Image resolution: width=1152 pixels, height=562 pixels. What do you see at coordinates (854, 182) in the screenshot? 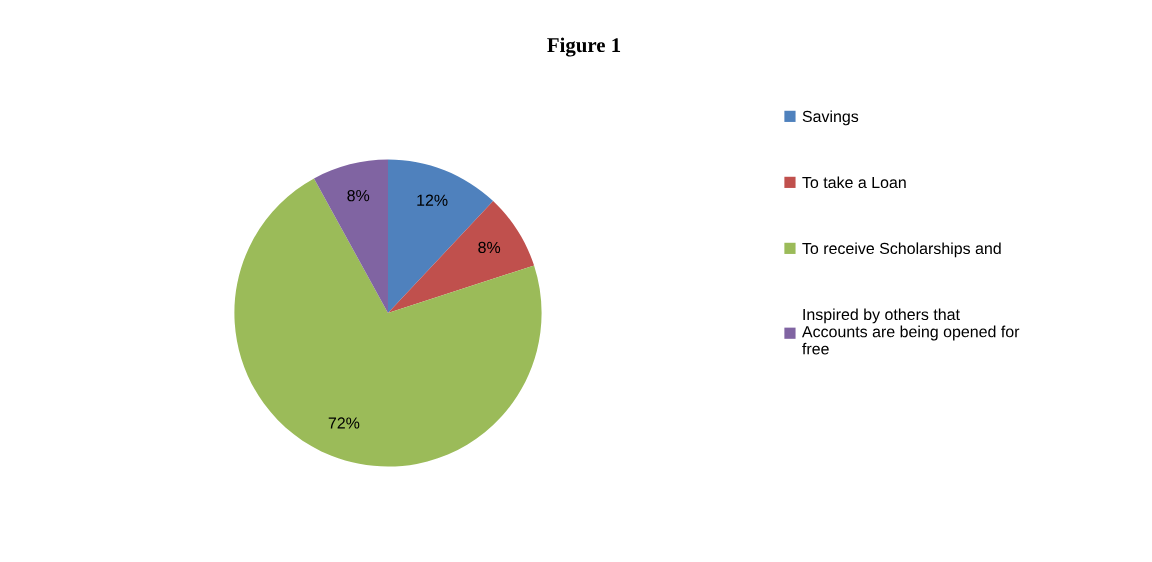
I see `legend-label: To take a Loan` at bounding box center [854, 182].